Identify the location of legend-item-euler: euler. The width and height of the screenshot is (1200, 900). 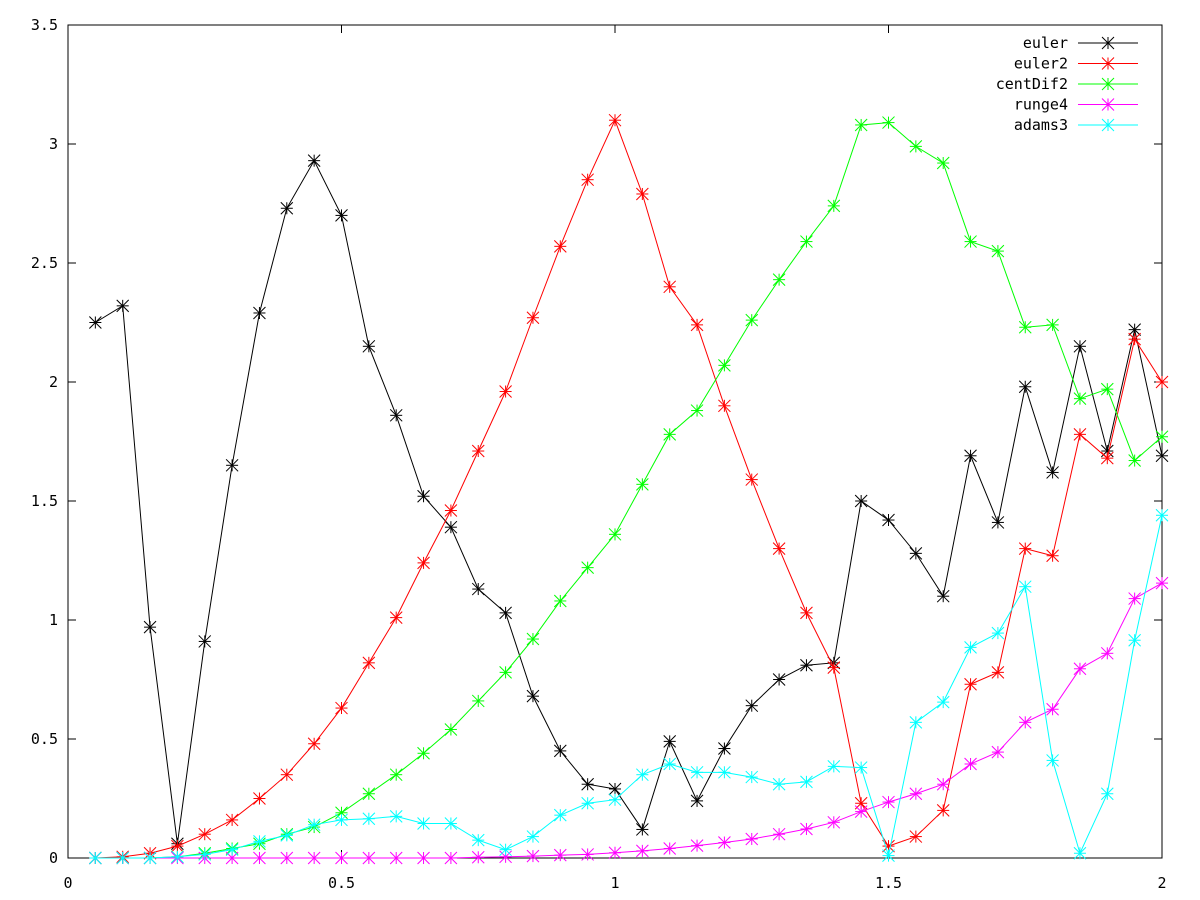
(1080, 43).